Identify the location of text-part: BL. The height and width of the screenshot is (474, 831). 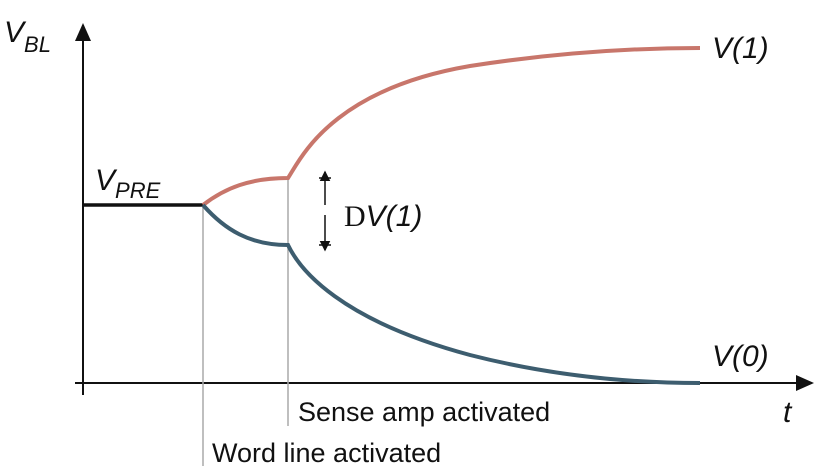
(37, 44).